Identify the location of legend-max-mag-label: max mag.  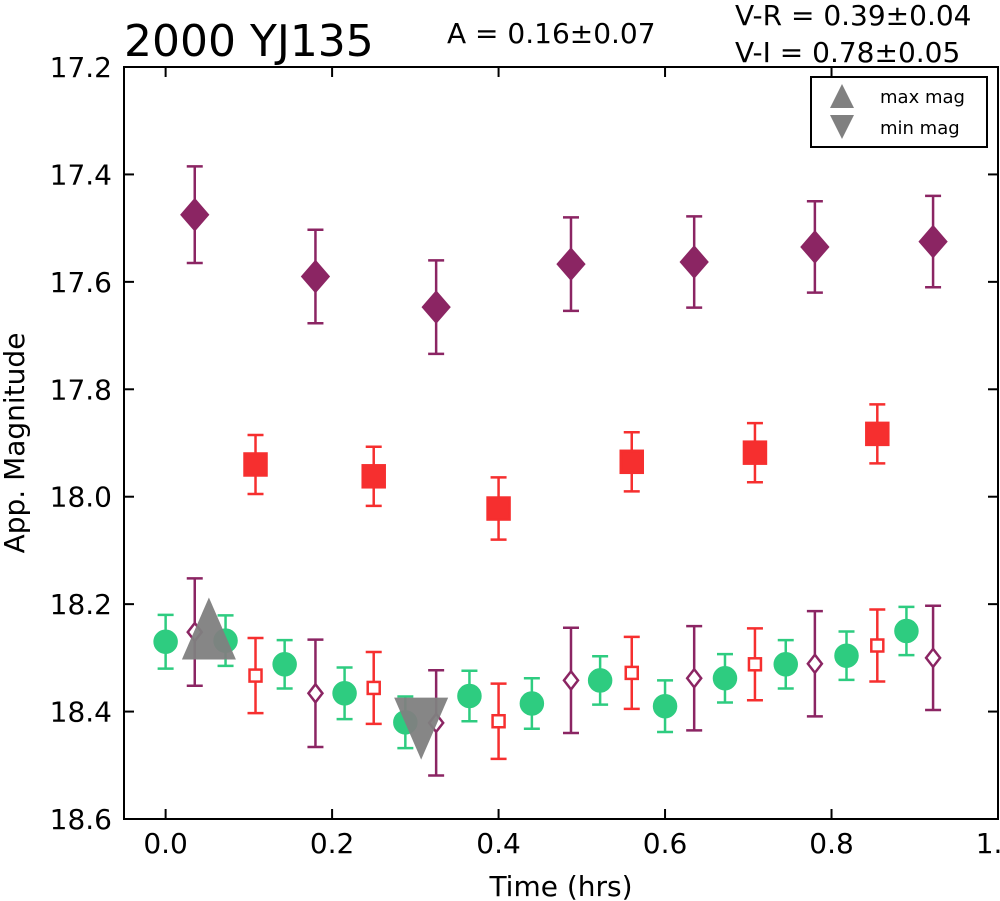
(922, 97).